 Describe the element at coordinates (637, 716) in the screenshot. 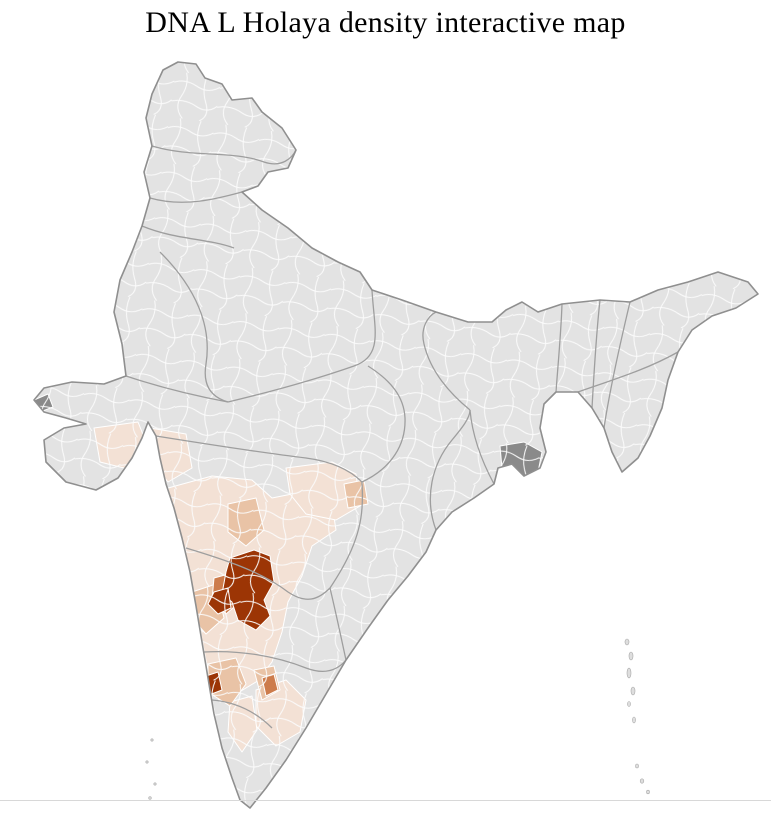

I see `andaman-nicobar-islands` at that location.